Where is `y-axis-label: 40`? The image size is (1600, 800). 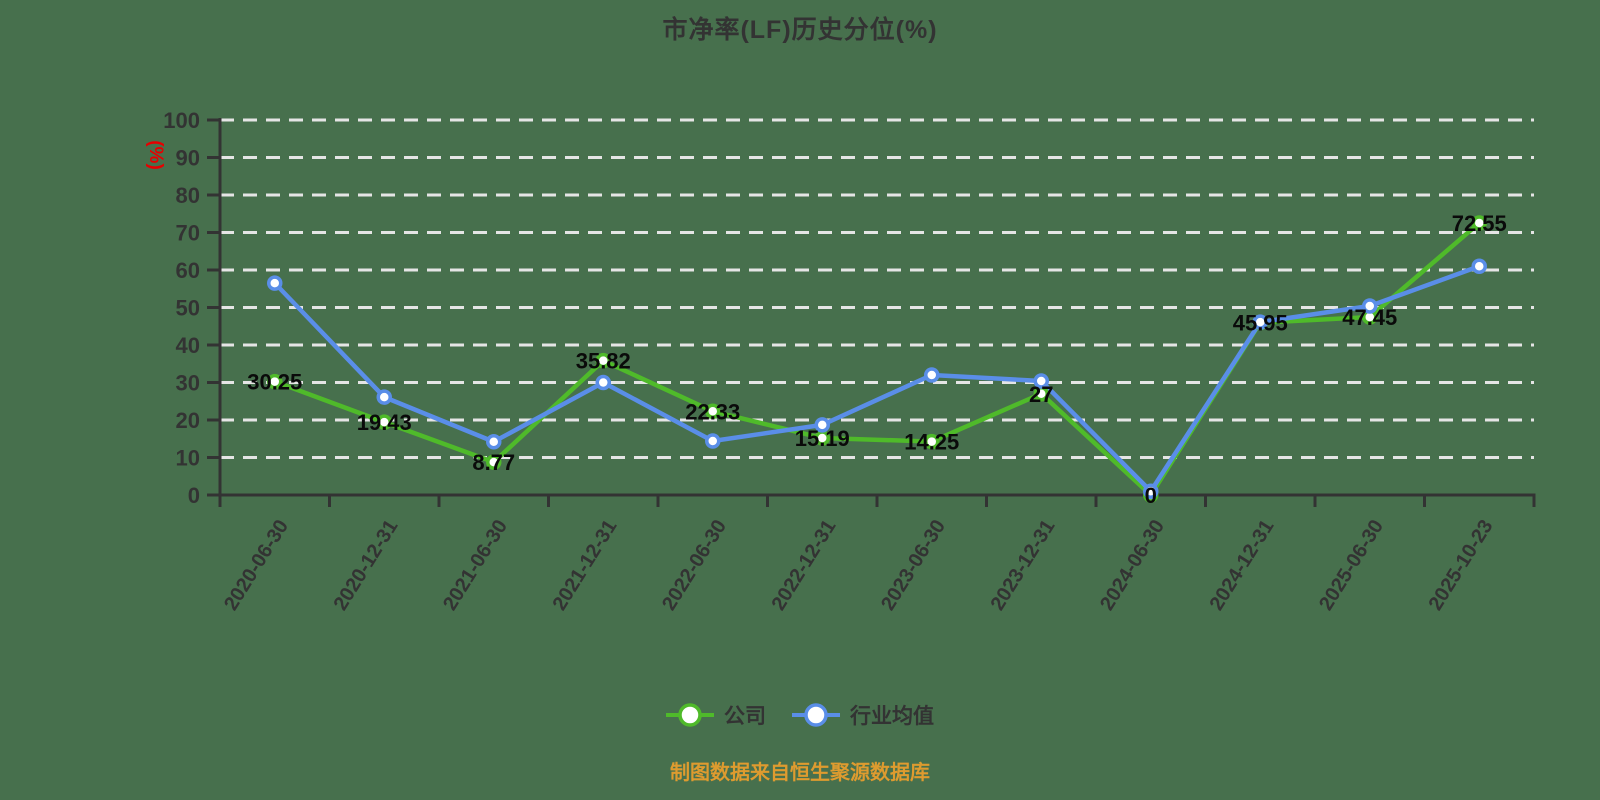 y-axis-label: 40 is located at coordinates (188, 345).